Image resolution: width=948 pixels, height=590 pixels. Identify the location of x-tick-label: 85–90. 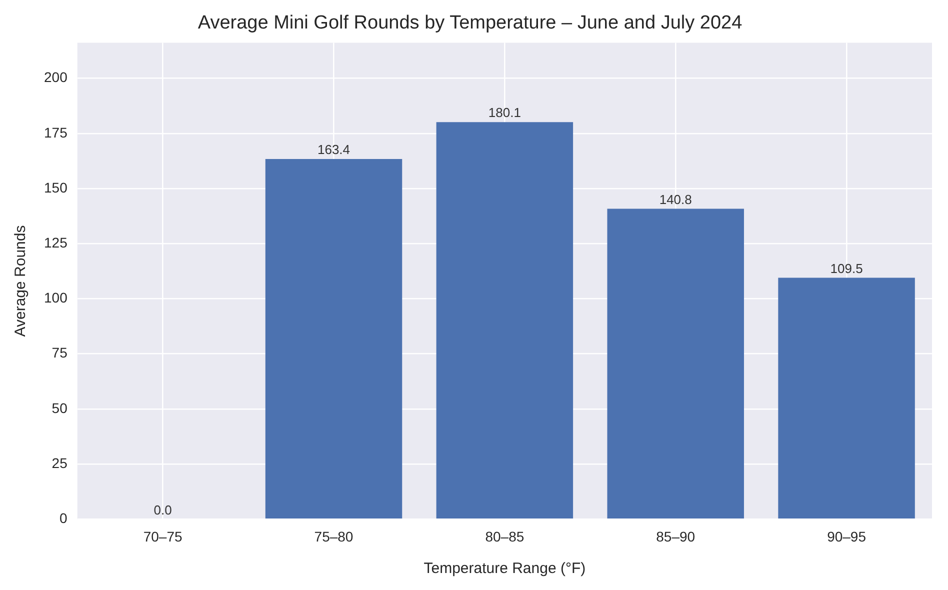
(676, 536).